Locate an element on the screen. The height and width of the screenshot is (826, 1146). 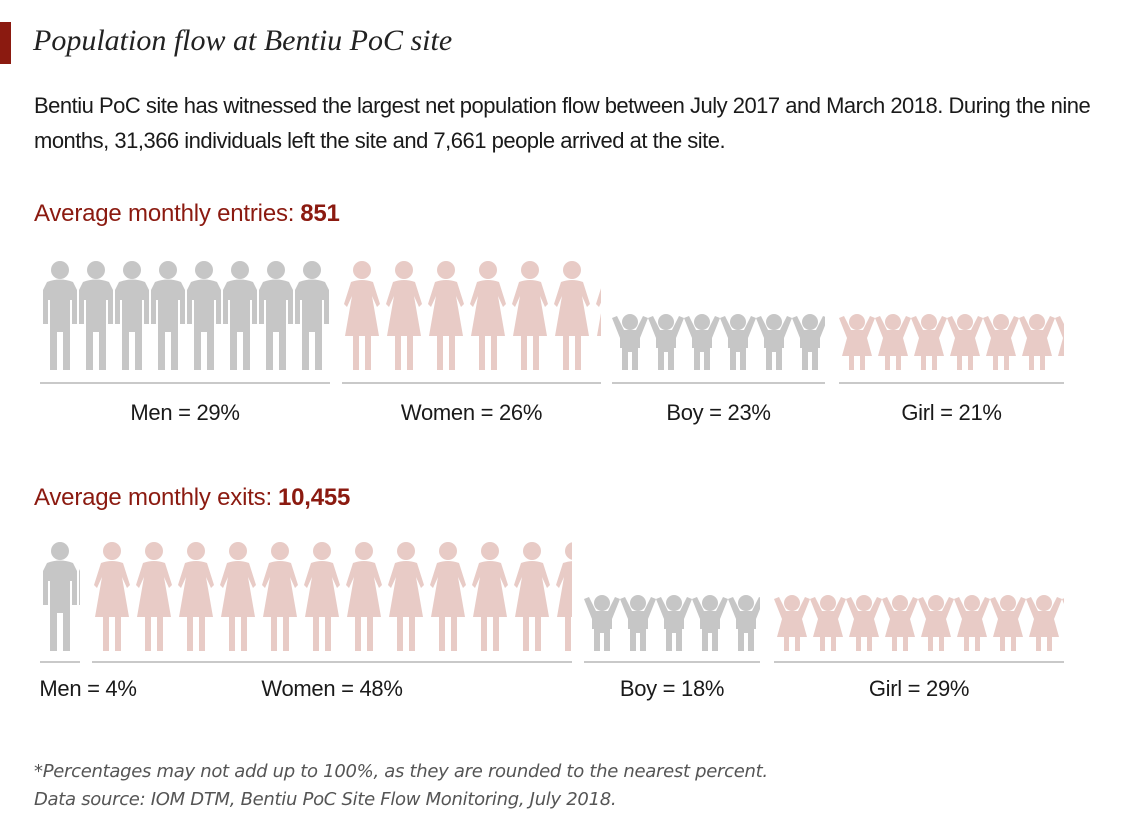
chart2-women-label: Women = 48% is located at coordinates (332, 688).